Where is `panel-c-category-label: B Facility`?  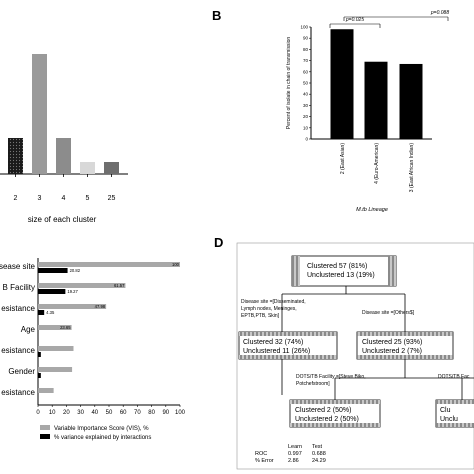
panel-c-category-label: B Facility is located at coordinates (19, 287).